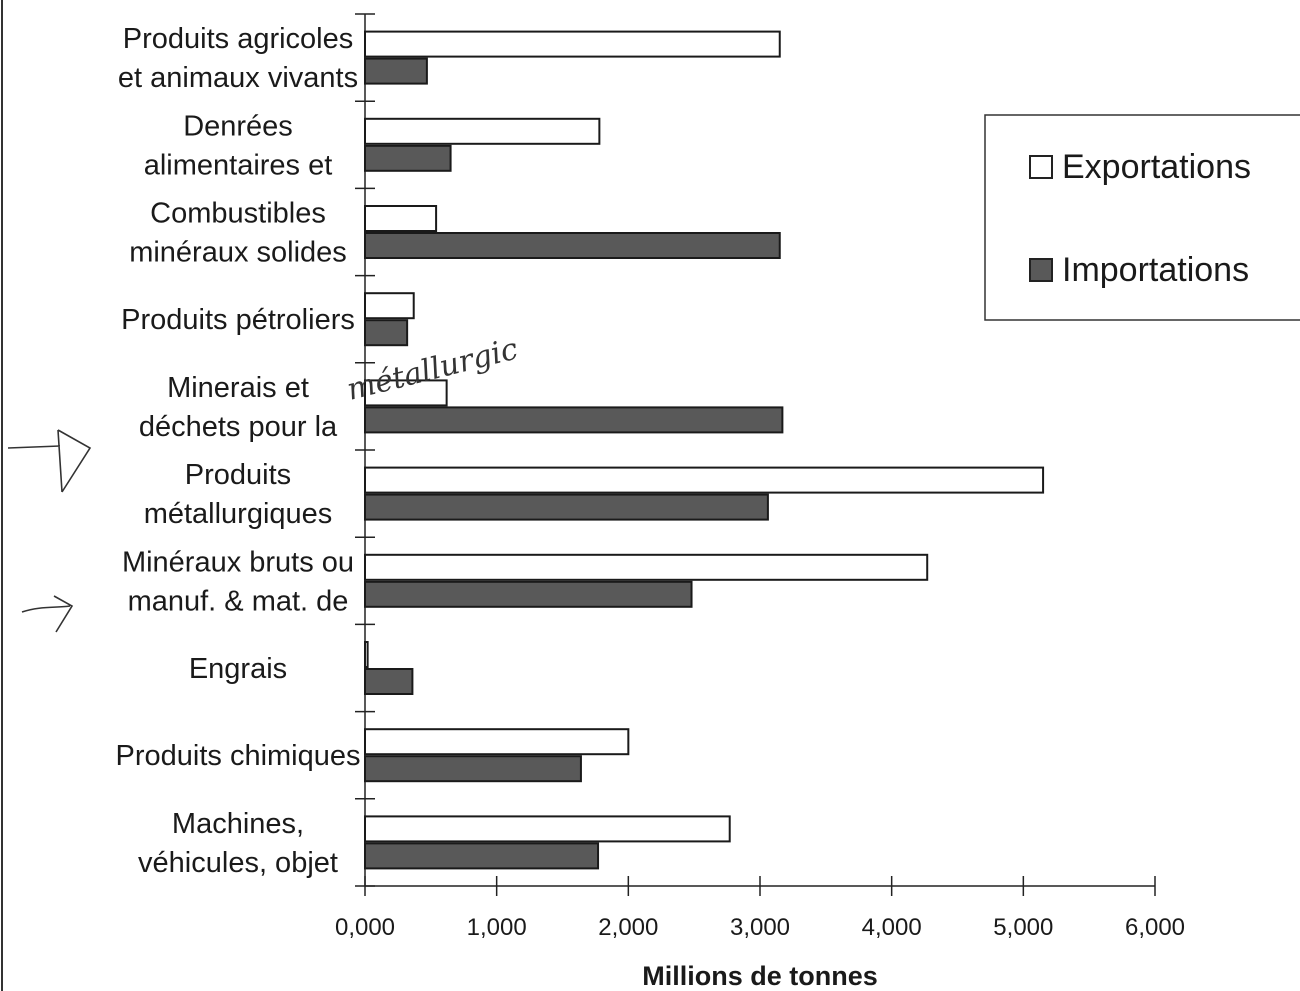 This screenshot has height=991, width=1300. What do you see at coordinates (1041, 270) in the screenshot?
I see `legend-swatch-importations` at bounding box center [1041, 270].